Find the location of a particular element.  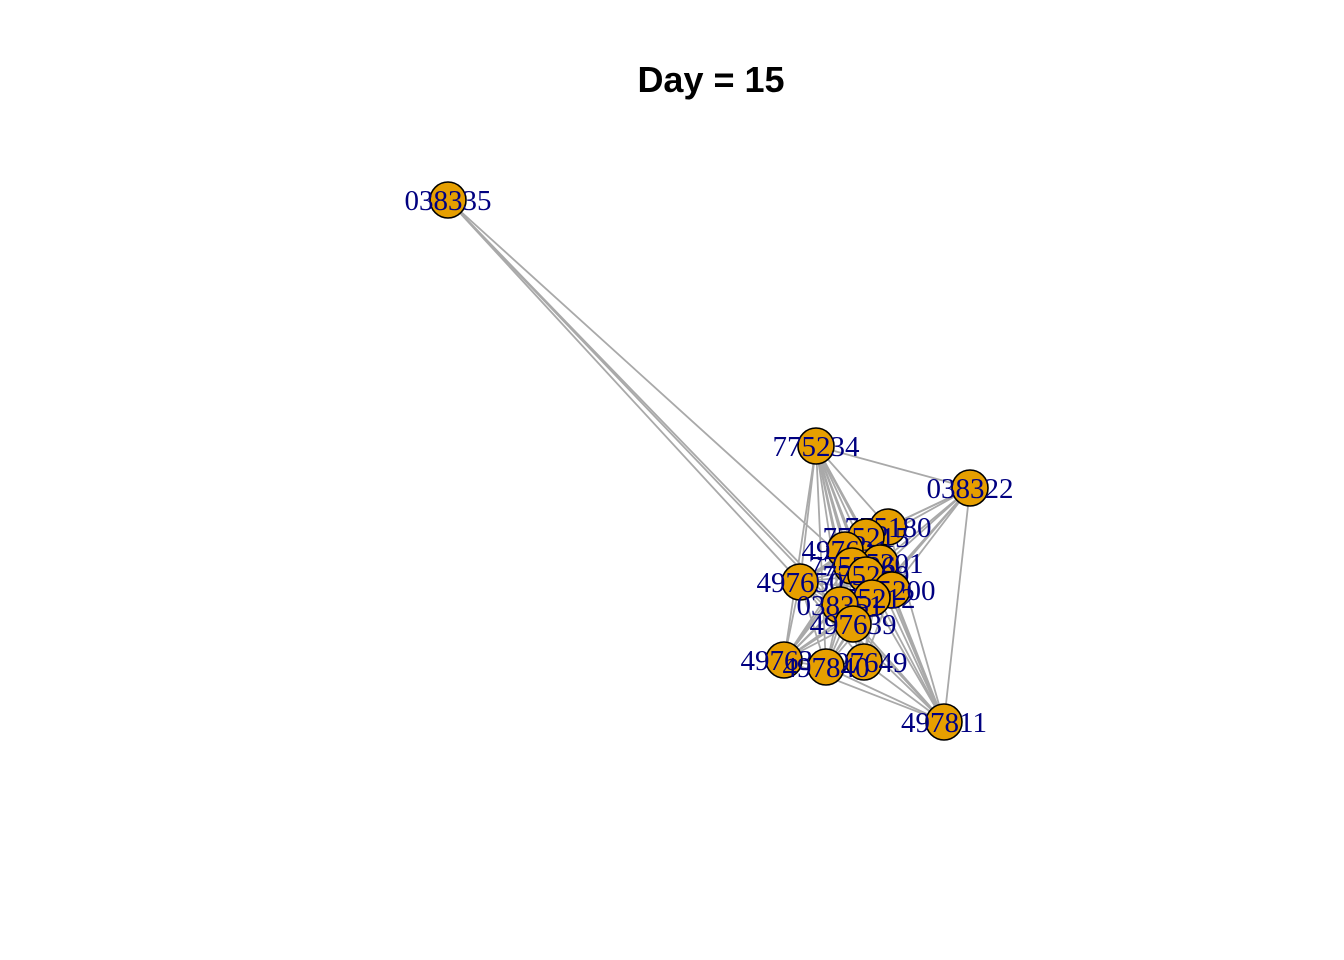

node-label: 038335 is located at coordinates (448, 201).